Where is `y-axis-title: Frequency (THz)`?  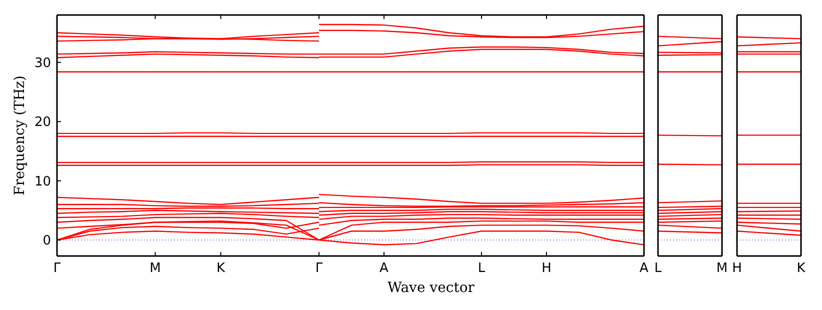
y-axis-title: Frequency (THz) is located at coordinates (20, 135).